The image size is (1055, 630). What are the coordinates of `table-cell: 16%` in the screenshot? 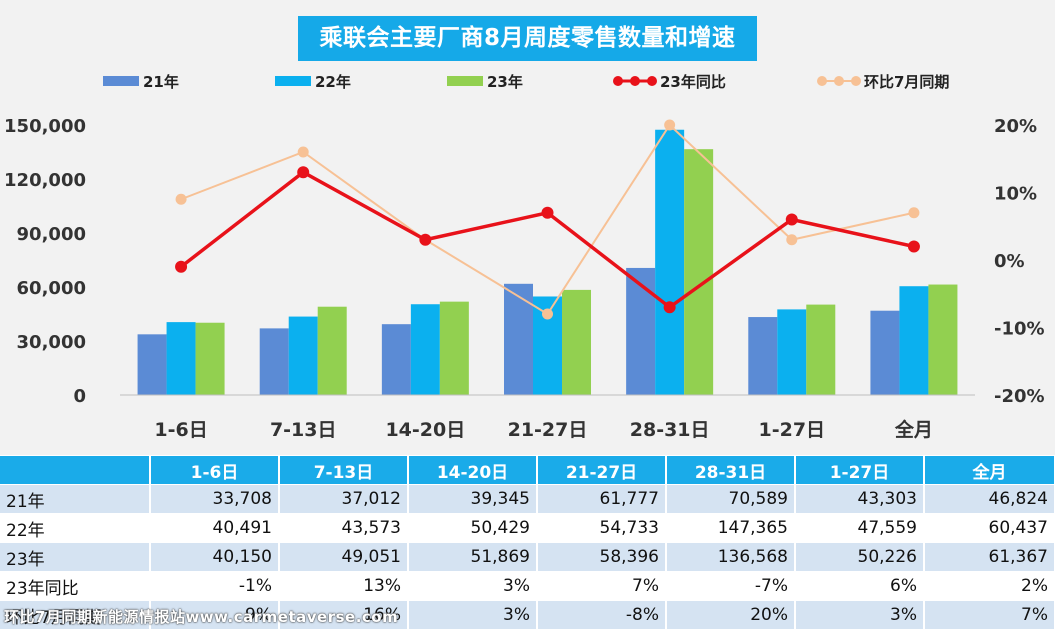 It's located at (344, 615).